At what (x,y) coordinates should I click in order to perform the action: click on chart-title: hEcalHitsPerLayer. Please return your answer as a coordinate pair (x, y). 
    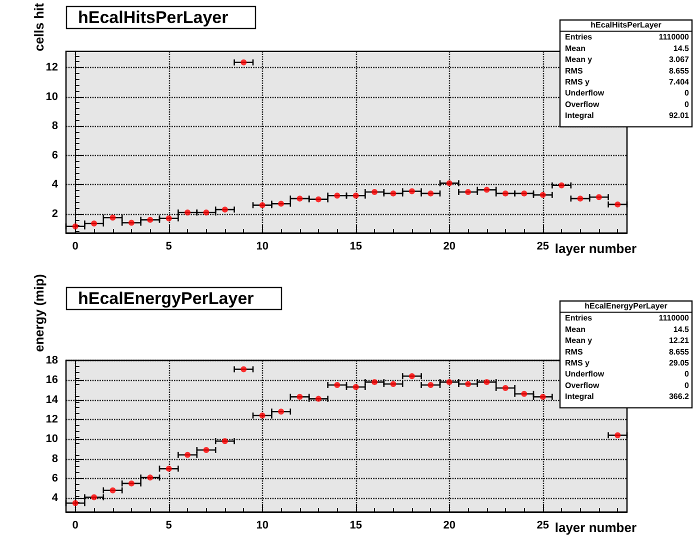
    Looking at the image, I should click on (153, 17).